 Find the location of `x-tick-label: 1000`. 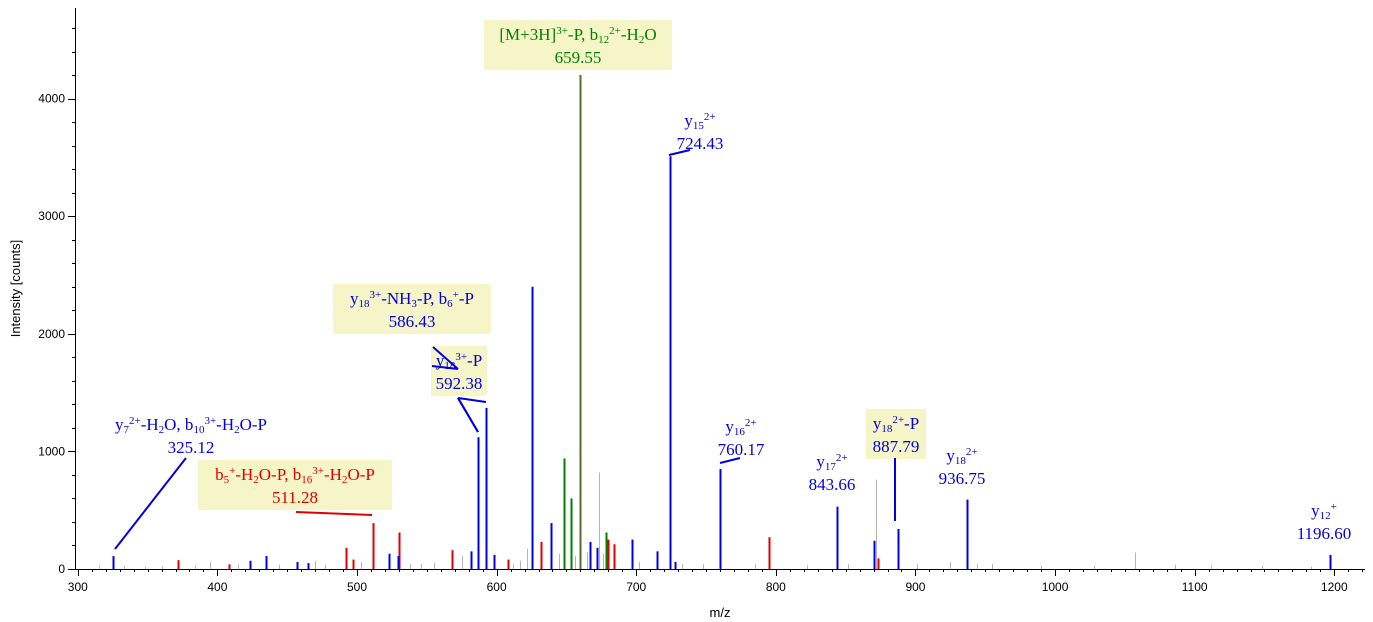

x-tick-label: 1000 is located at coordinates (1055, 587).